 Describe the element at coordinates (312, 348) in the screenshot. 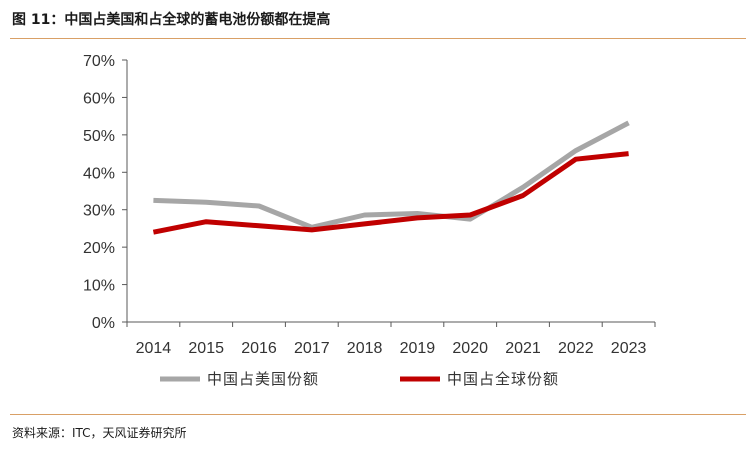

I see `x-tick-label: 2017` at that location.